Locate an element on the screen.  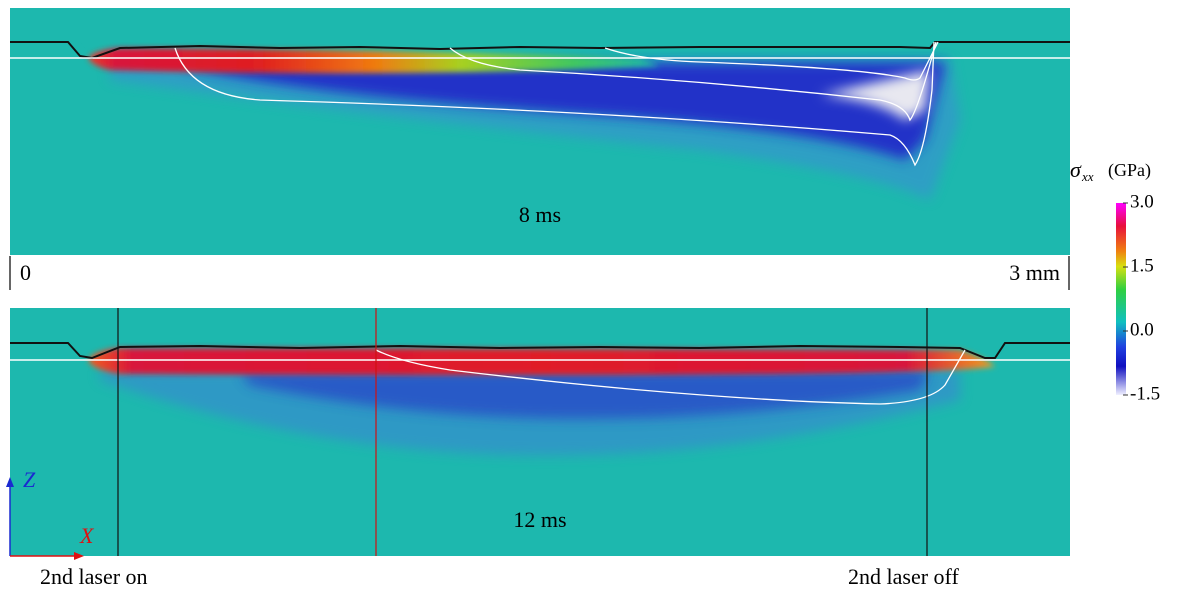
colorbar-subscript: xx is located at coordinates (1087, 176).